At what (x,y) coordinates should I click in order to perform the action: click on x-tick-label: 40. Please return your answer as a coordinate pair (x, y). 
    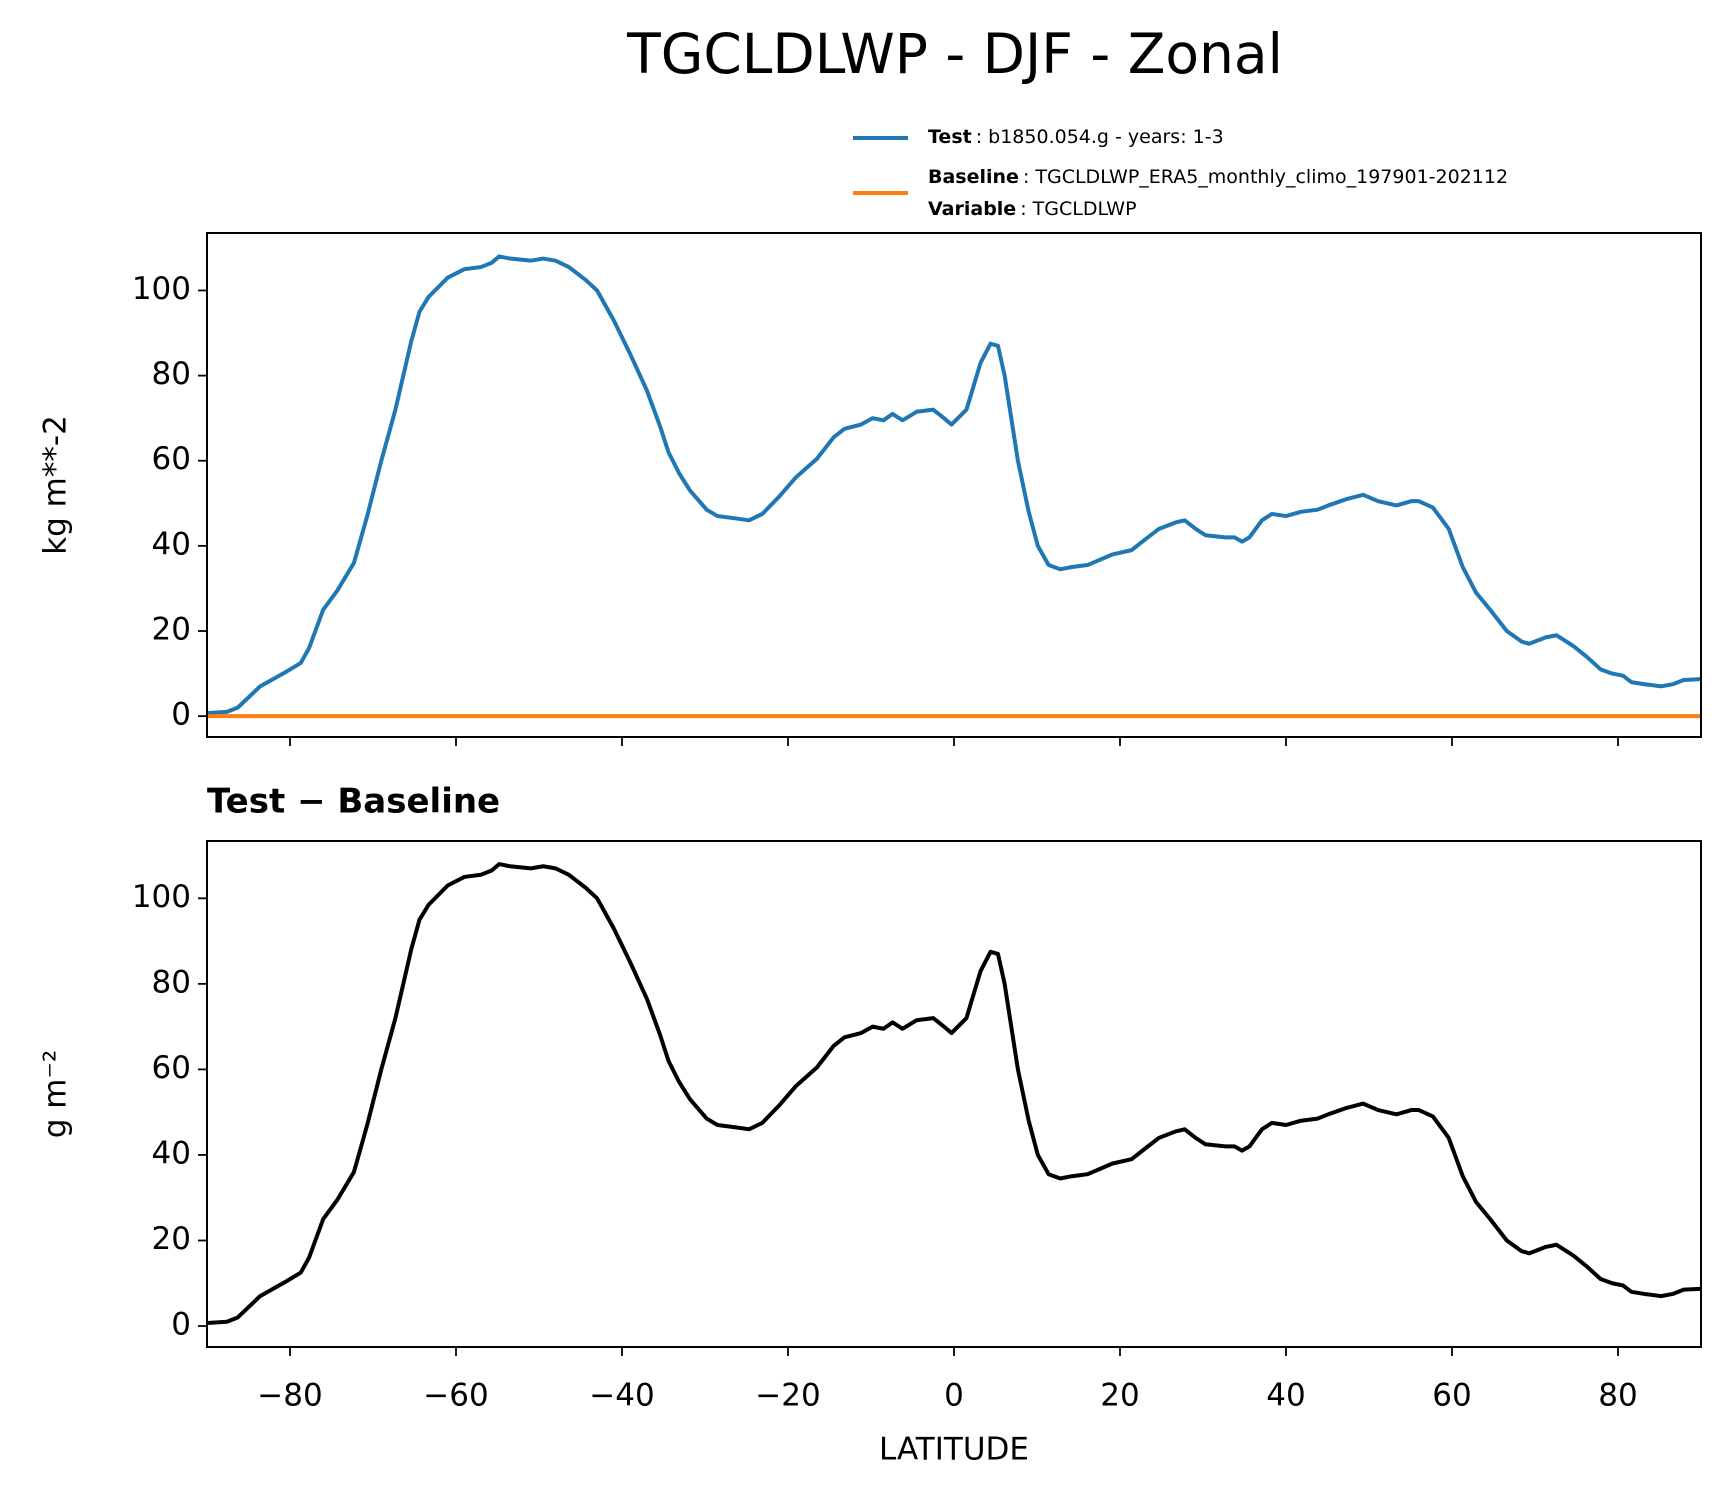
    Looking at the image, I should click on (1285, 1396).